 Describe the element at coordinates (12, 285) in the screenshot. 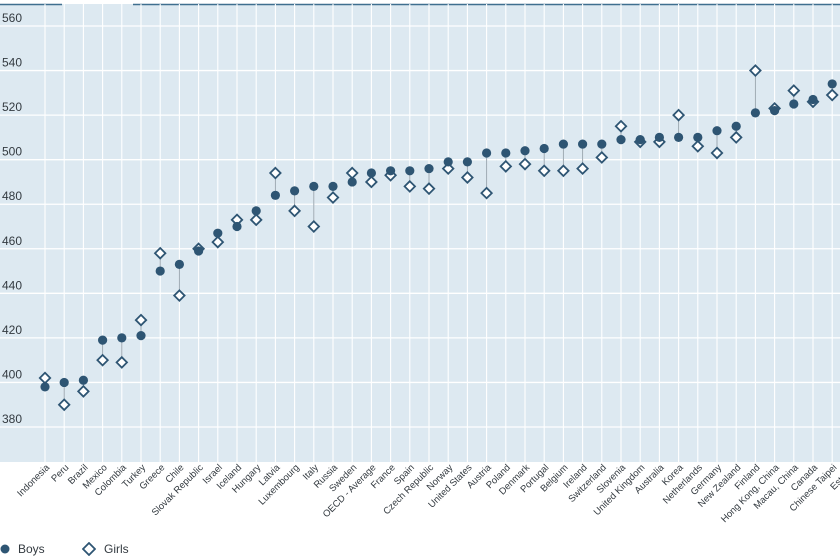

I see `y-tick-label: 440` at that location.